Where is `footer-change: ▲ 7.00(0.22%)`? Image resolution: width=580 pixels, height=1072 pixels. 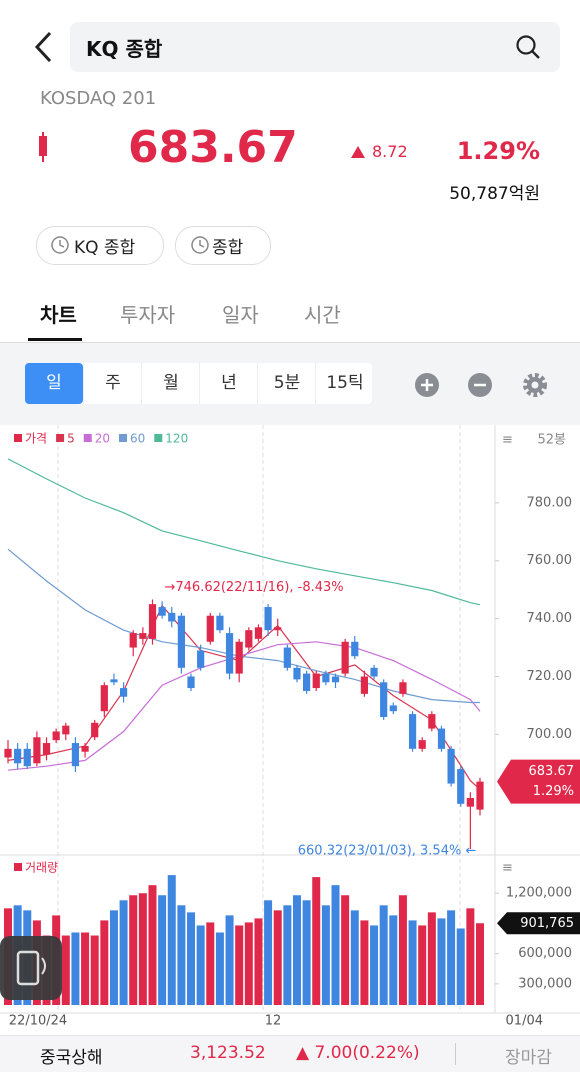
footer-change: ▲ 7.00(0.22%) is located at coordinates (358, 1053).